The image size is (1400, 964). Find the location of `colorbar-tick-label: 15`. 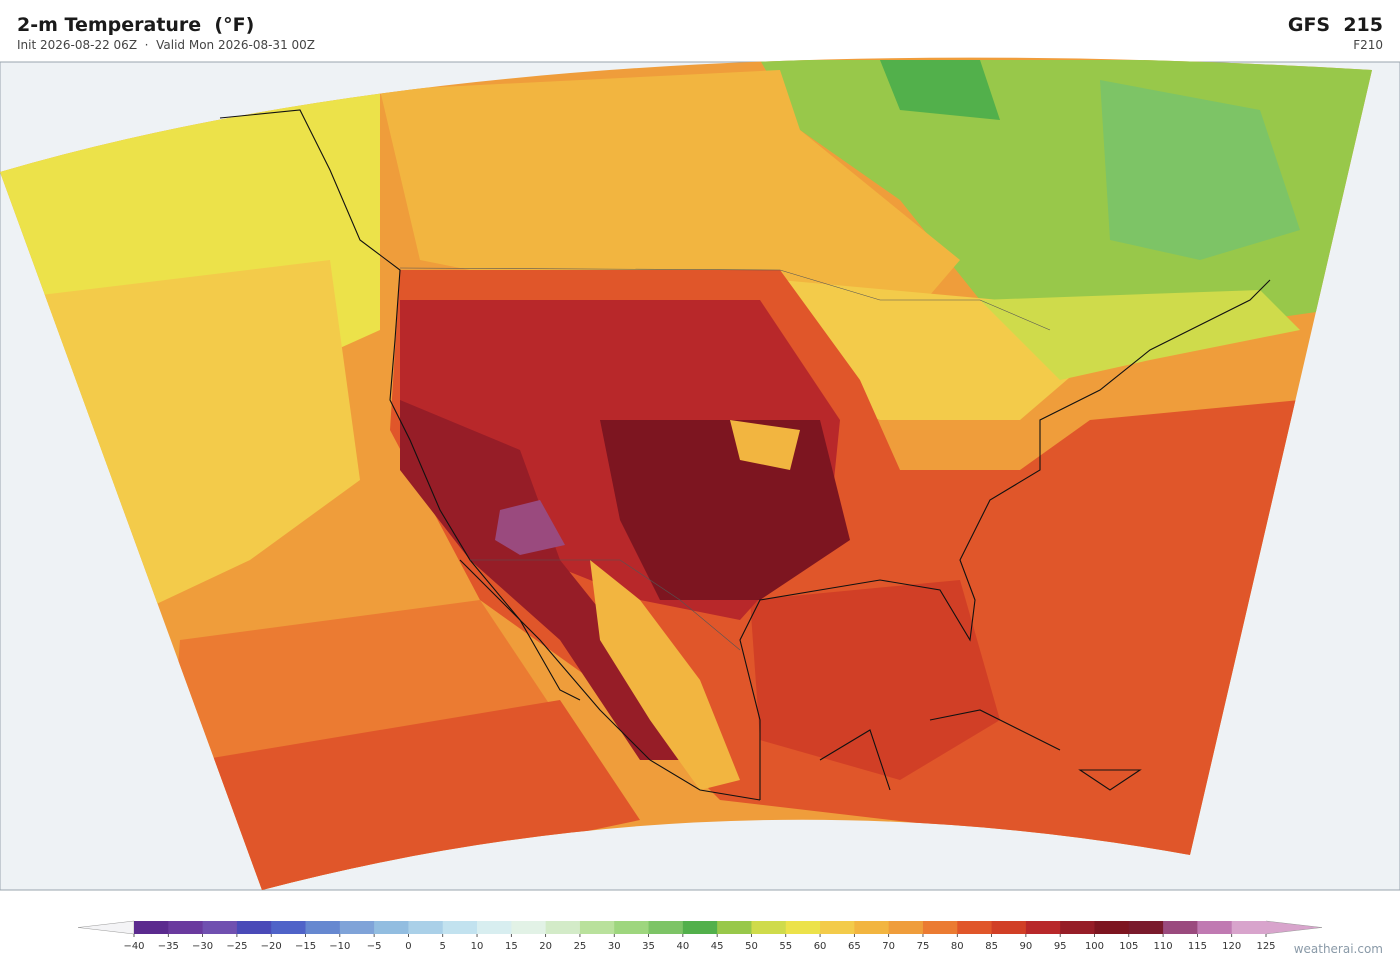

colorbar-tick-label: 15 is located at coordinates (511, 946).